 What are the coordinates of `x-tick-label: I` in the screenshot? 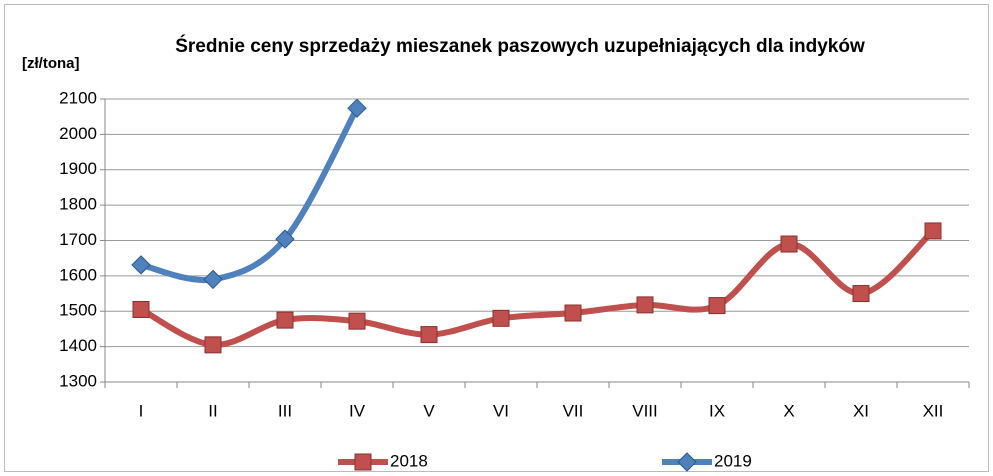 It's located at (141, 410).